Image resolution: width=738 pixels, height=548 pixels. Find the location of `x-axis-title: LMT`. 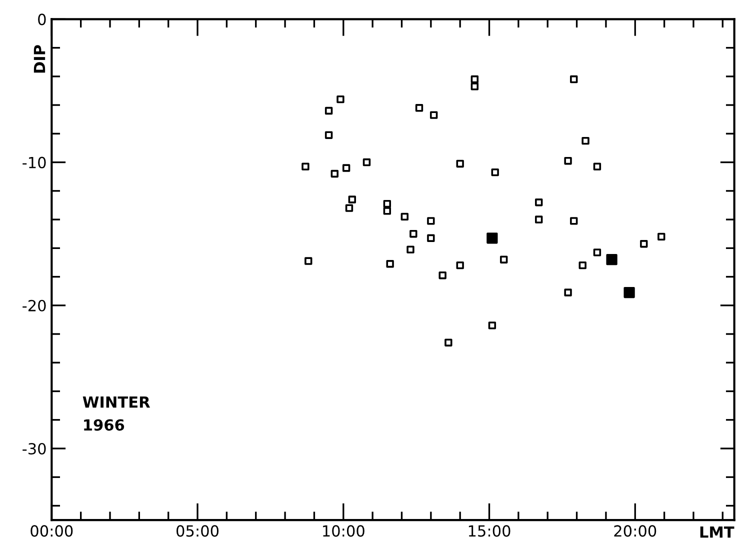

x-axis-title: LMT is located at coordinates (717, 532).